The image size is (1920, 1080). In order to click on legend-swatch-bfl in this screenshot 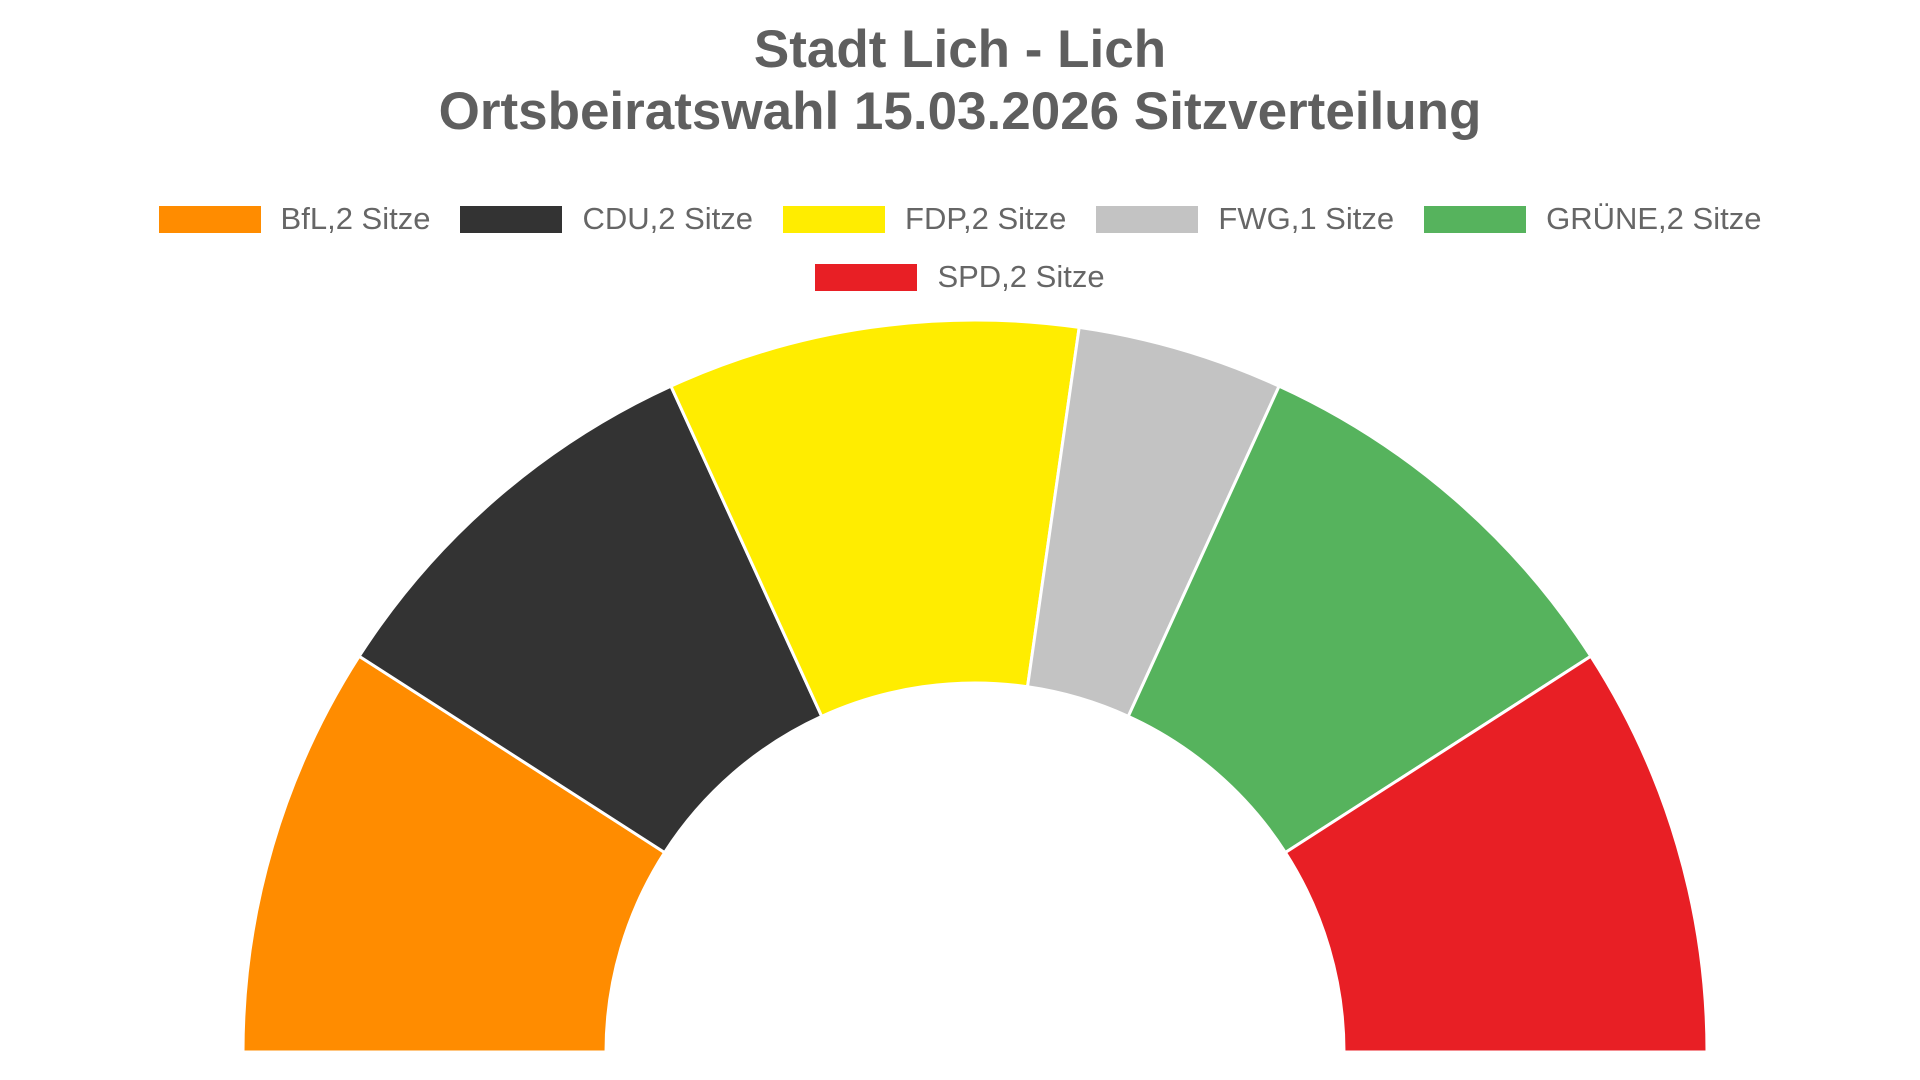, I will do `click(209, 219)`.